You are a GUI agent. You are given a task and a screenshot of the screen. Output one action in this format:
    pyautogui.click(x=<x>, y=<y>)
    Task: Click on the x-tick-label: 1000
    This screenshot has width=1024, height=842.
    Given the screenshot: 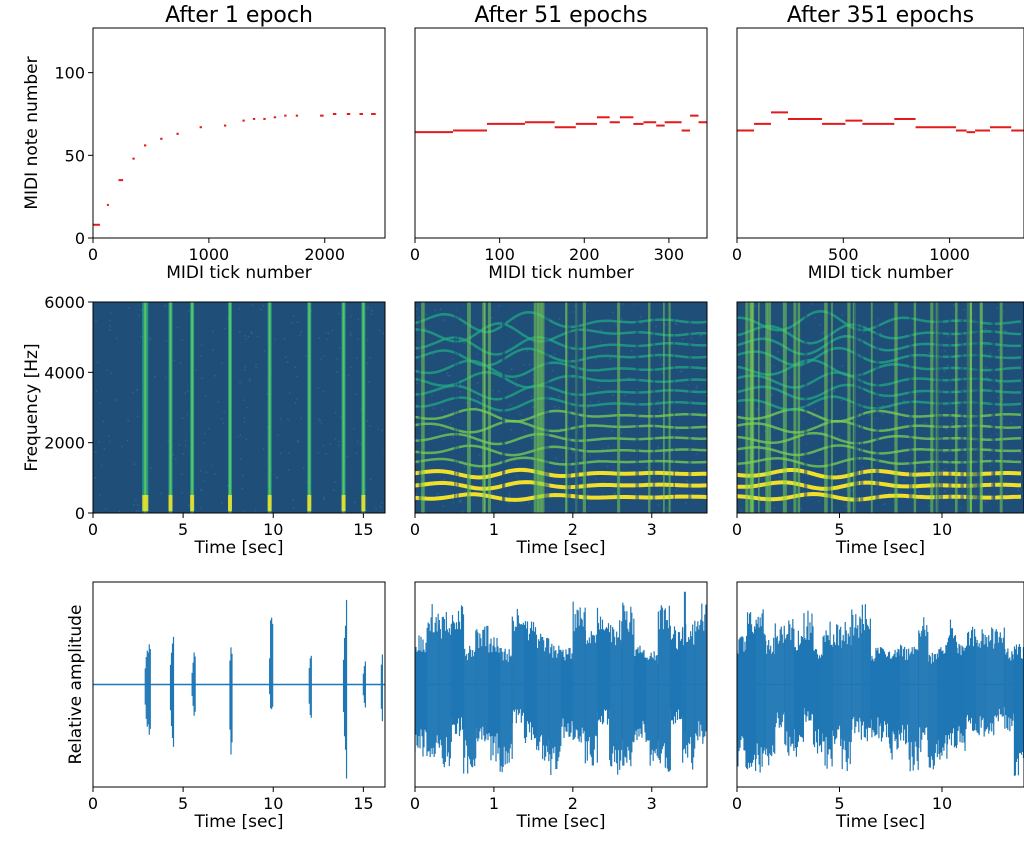 What is the action you would take?
    pyautogui.click(x=949, y=254)
    